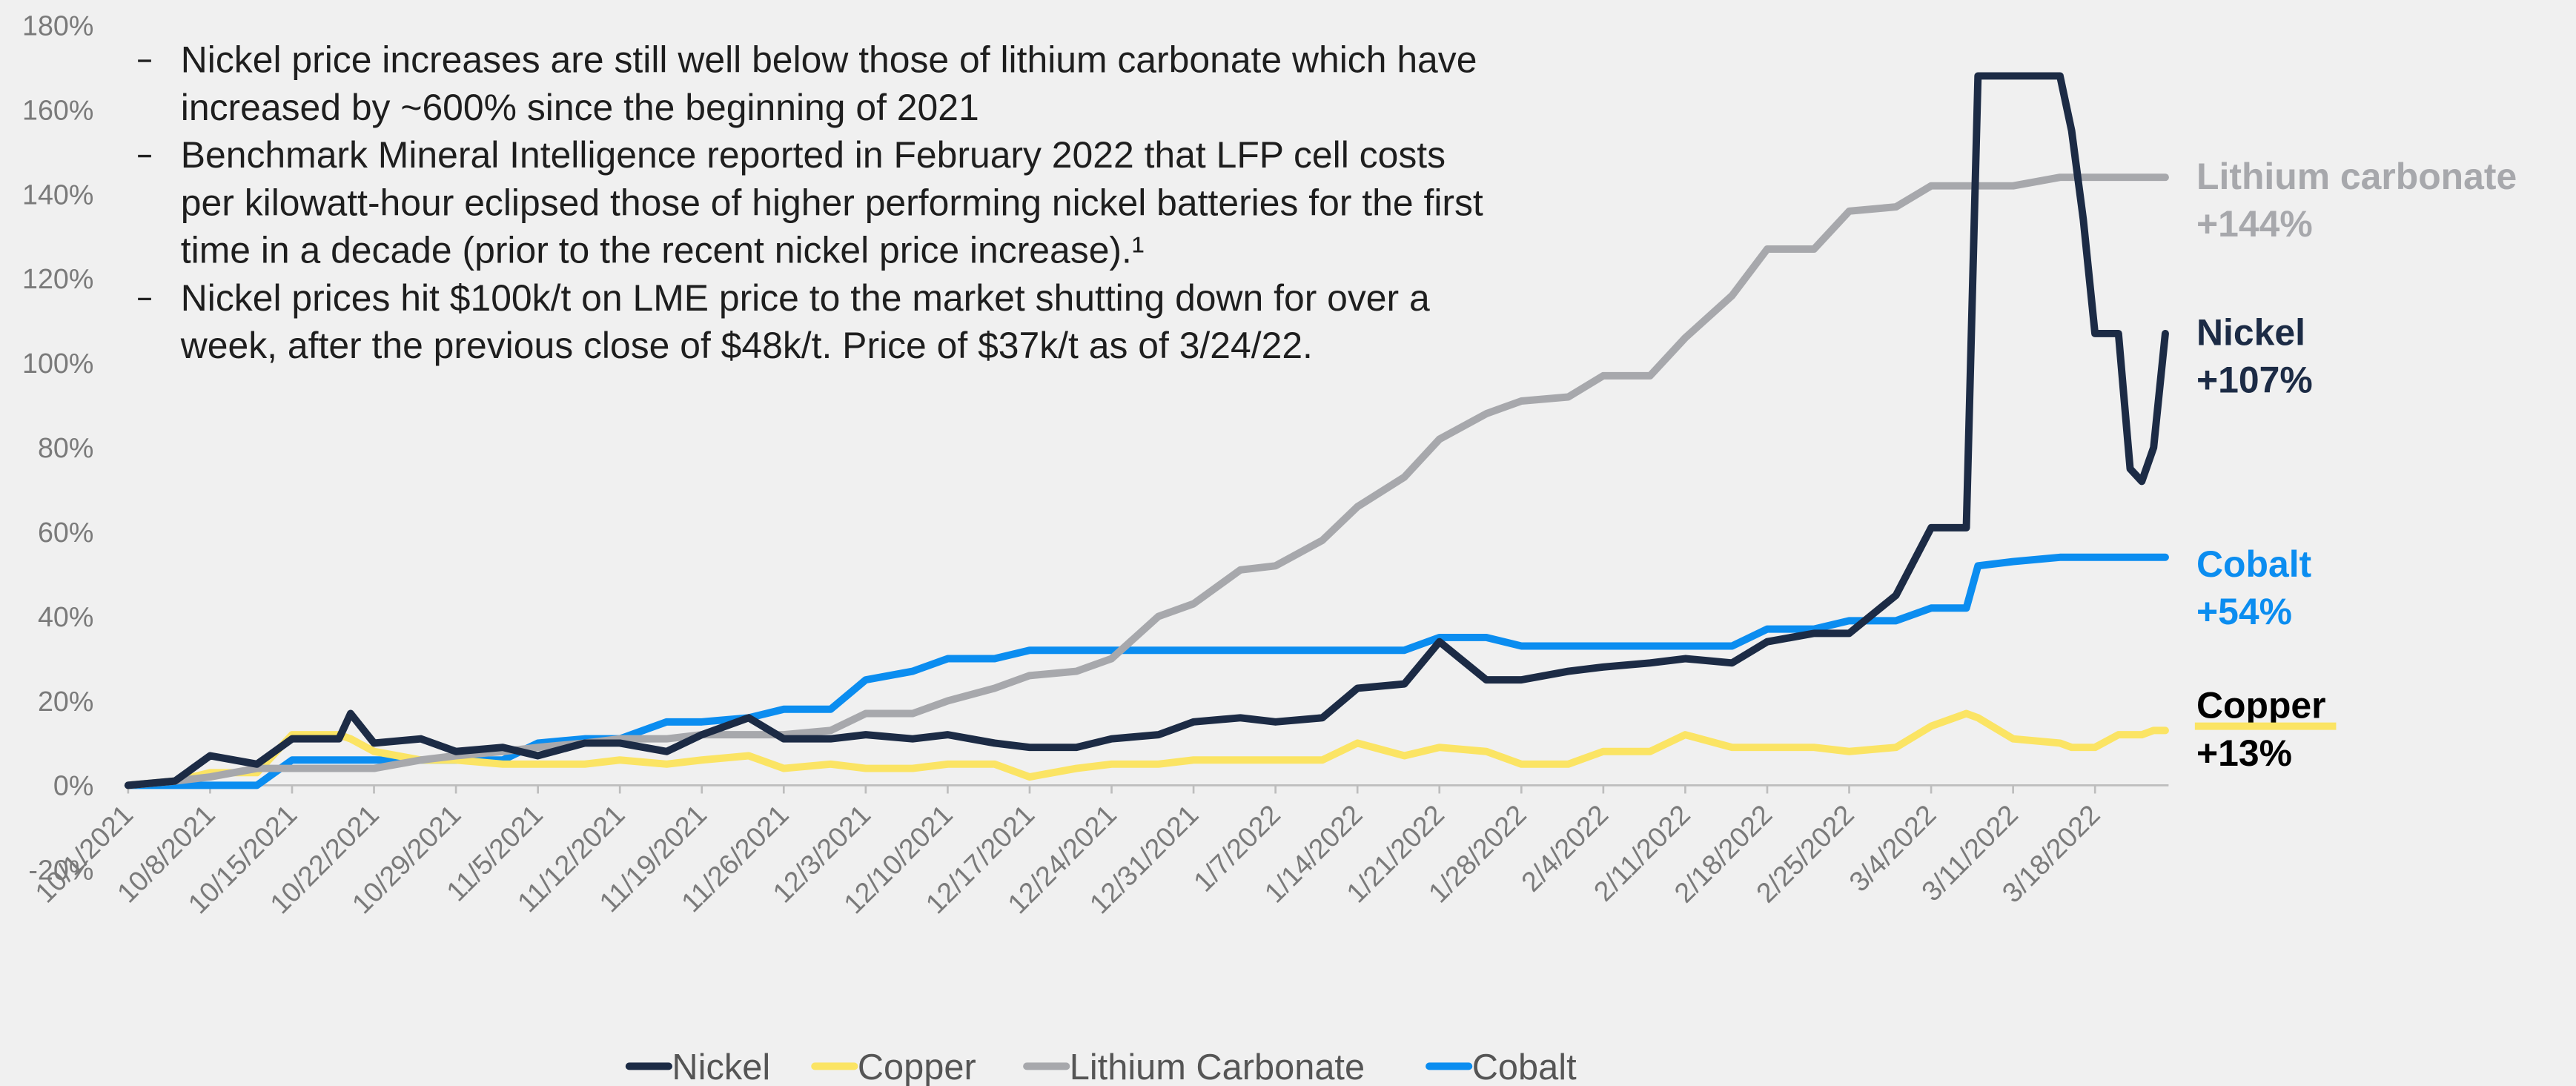  I want to click on legend-label: Cobalt, so click(1525, 1066).